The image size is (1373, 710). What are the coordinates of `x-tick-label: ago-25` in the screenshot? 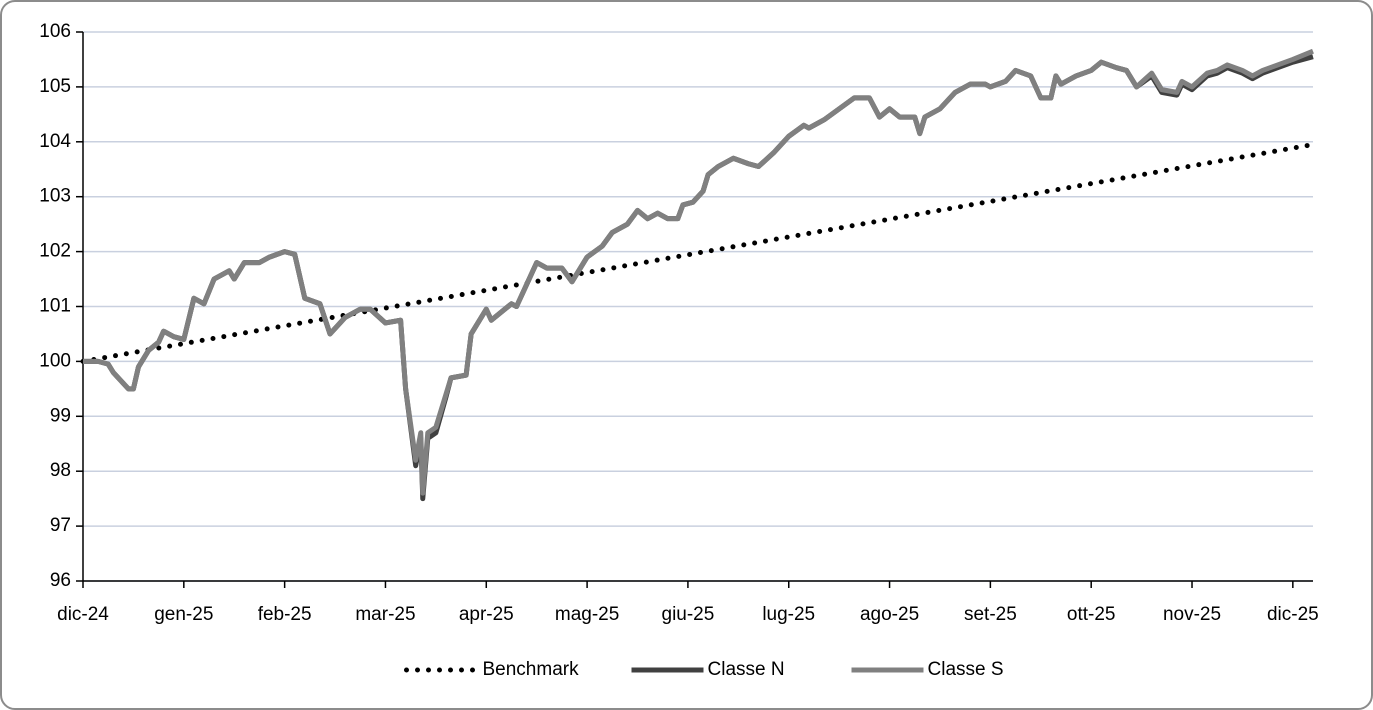 It's located at (889, 614).